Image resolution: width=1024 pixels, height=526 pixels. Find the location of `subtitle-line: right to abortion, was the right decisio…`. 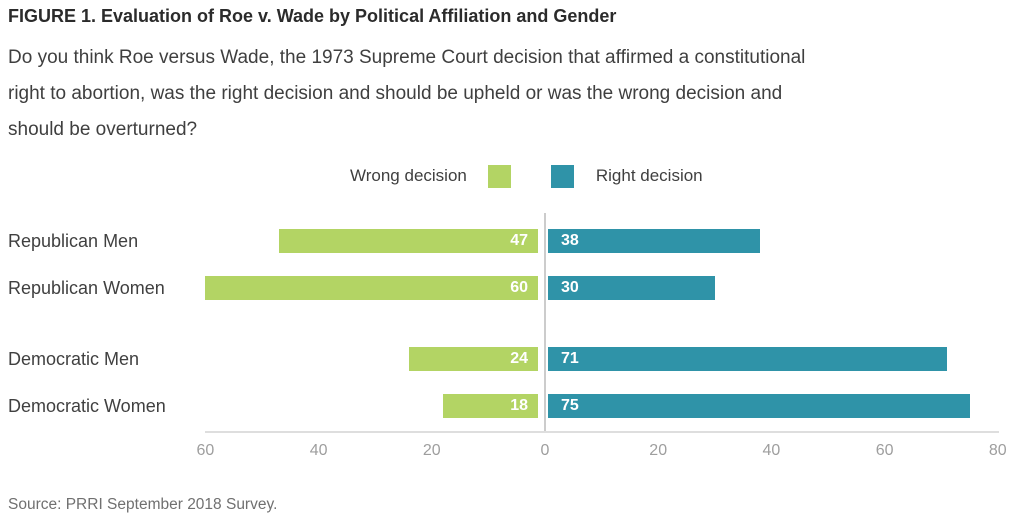

subtitle-line: right to abortion, was the right decisio… is located at coordinates (395, 93).